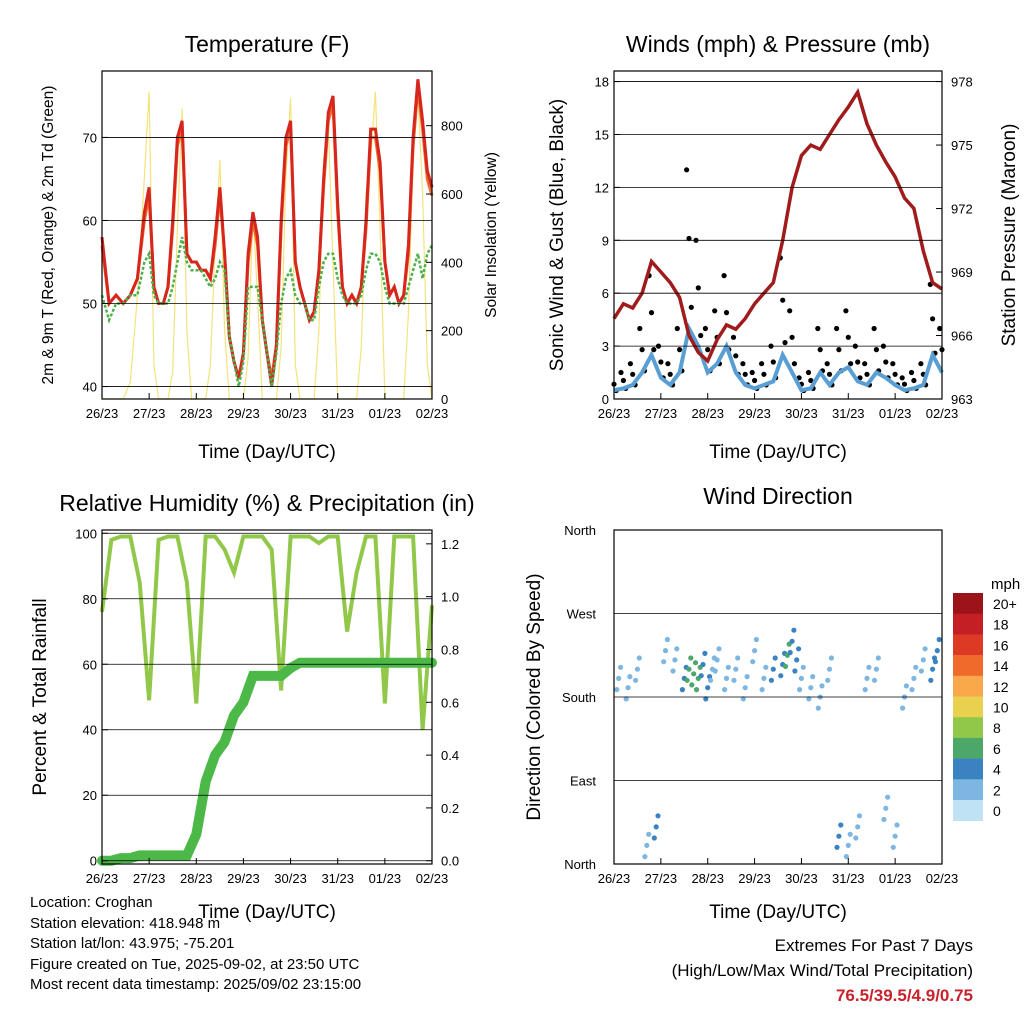 This screenshot has width=1024, height=1024. I want to click on winds-series-layer, so click(778, 241).